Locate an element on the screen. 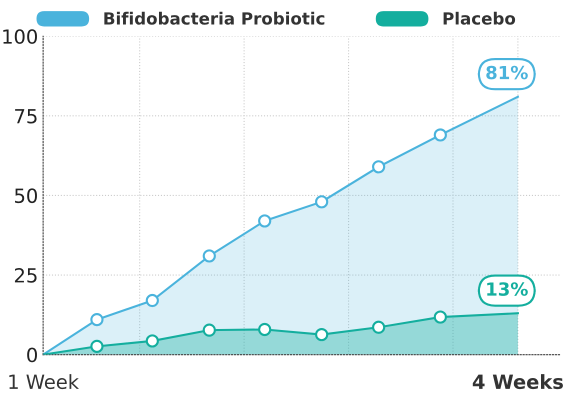  y-tick-label: 25 is located at coordinates (25, 275).